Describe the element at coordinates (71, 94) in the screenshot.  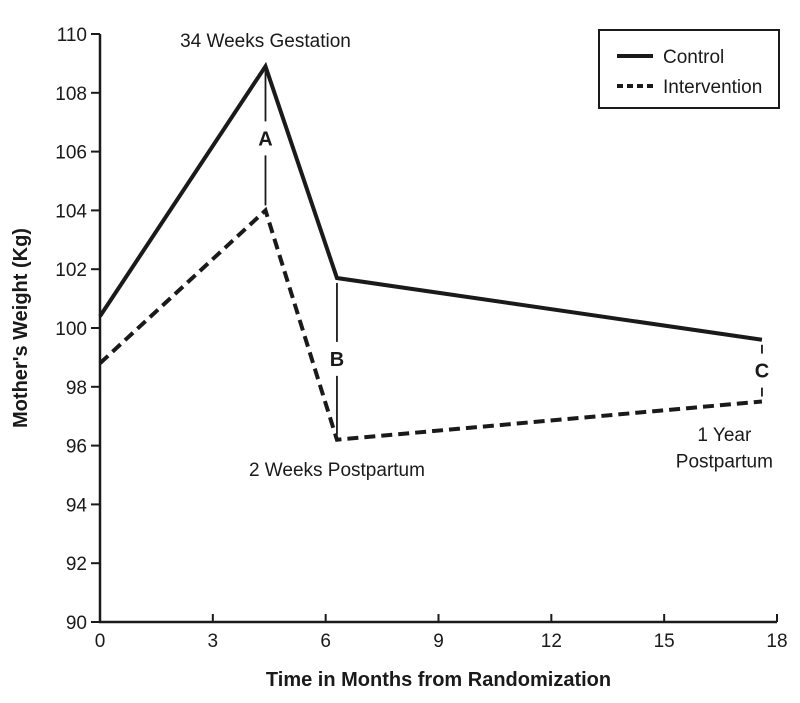
I see `y-tick-label: 108` at that location.